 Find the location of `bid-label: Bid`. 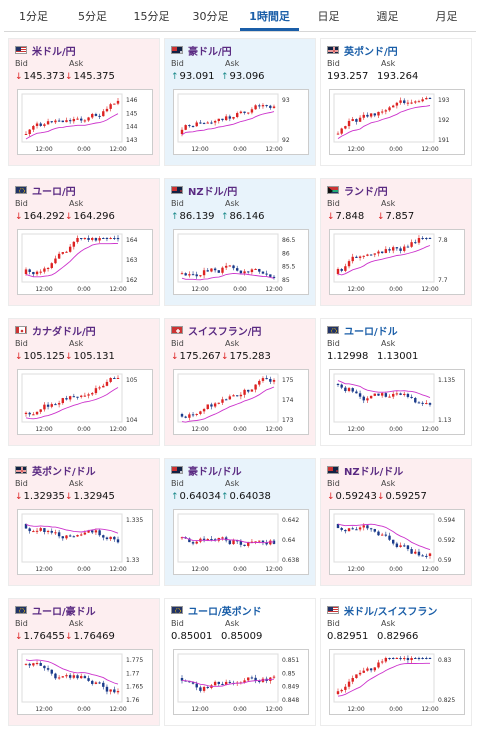

bid-label: Bid is located at coordinates (21, 63).